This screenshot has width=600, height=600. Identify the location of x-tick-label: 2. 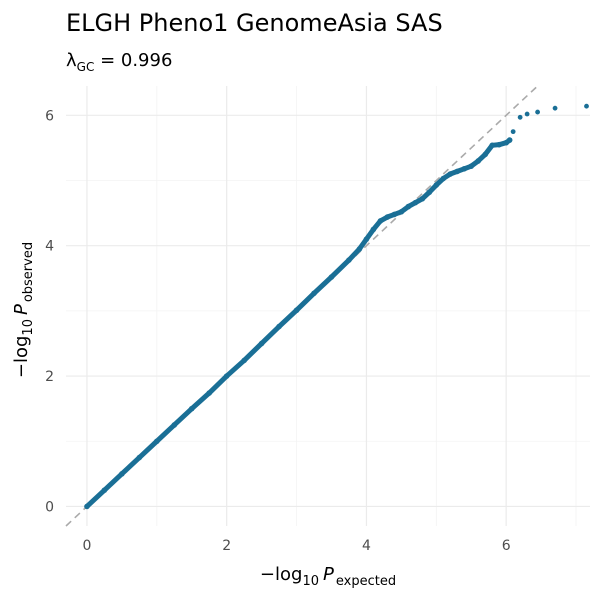
(226, 546).